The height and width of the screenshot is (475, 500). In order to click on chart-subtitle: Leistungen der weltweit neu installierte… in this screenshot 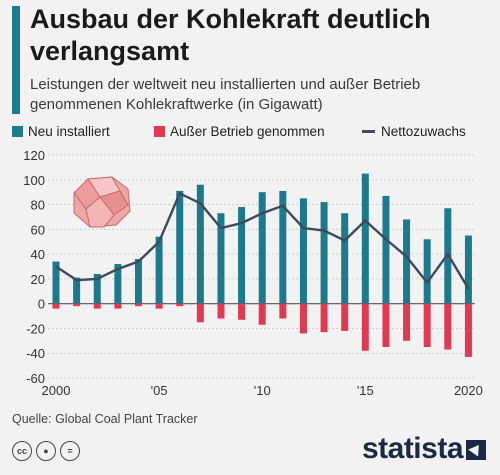, I will do `click(225, 94)`.